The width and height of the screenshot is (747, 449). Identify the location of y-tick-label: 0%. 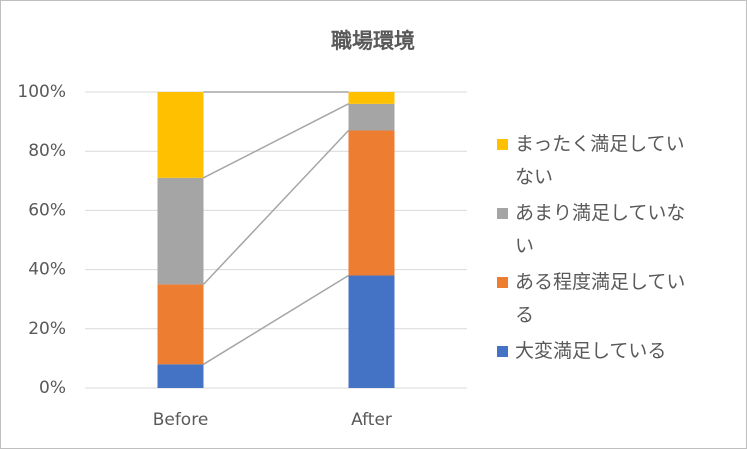
(52, 388).